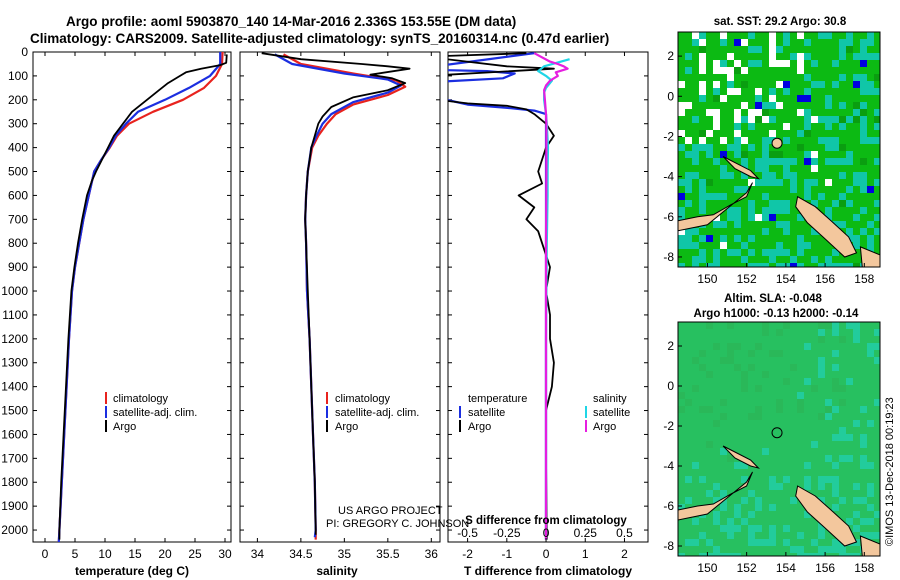 Image resolution: width=900 pixels, height=580 pixels. I want to click on legend-temperature-title: temperature, so click(497, 399).